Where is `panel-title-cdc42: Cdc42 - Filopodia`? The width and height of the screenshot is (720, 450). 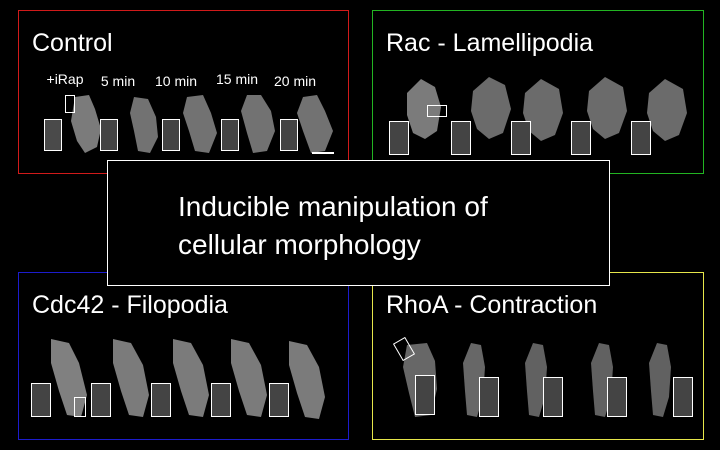 panel-title-cdc42: Cdc42 - Filopodia is located at coordinates (130, 305).